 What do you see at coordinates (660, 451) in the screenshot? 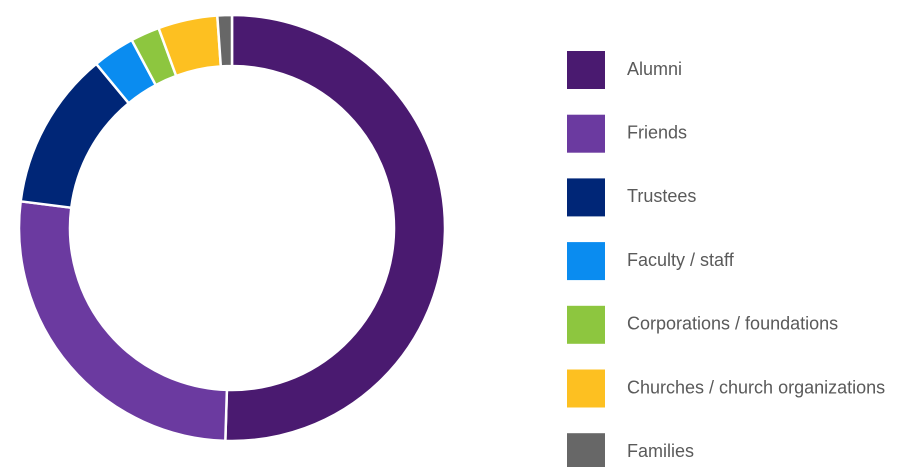
I see `legend-label: Families` at bounding box center [660, 451].